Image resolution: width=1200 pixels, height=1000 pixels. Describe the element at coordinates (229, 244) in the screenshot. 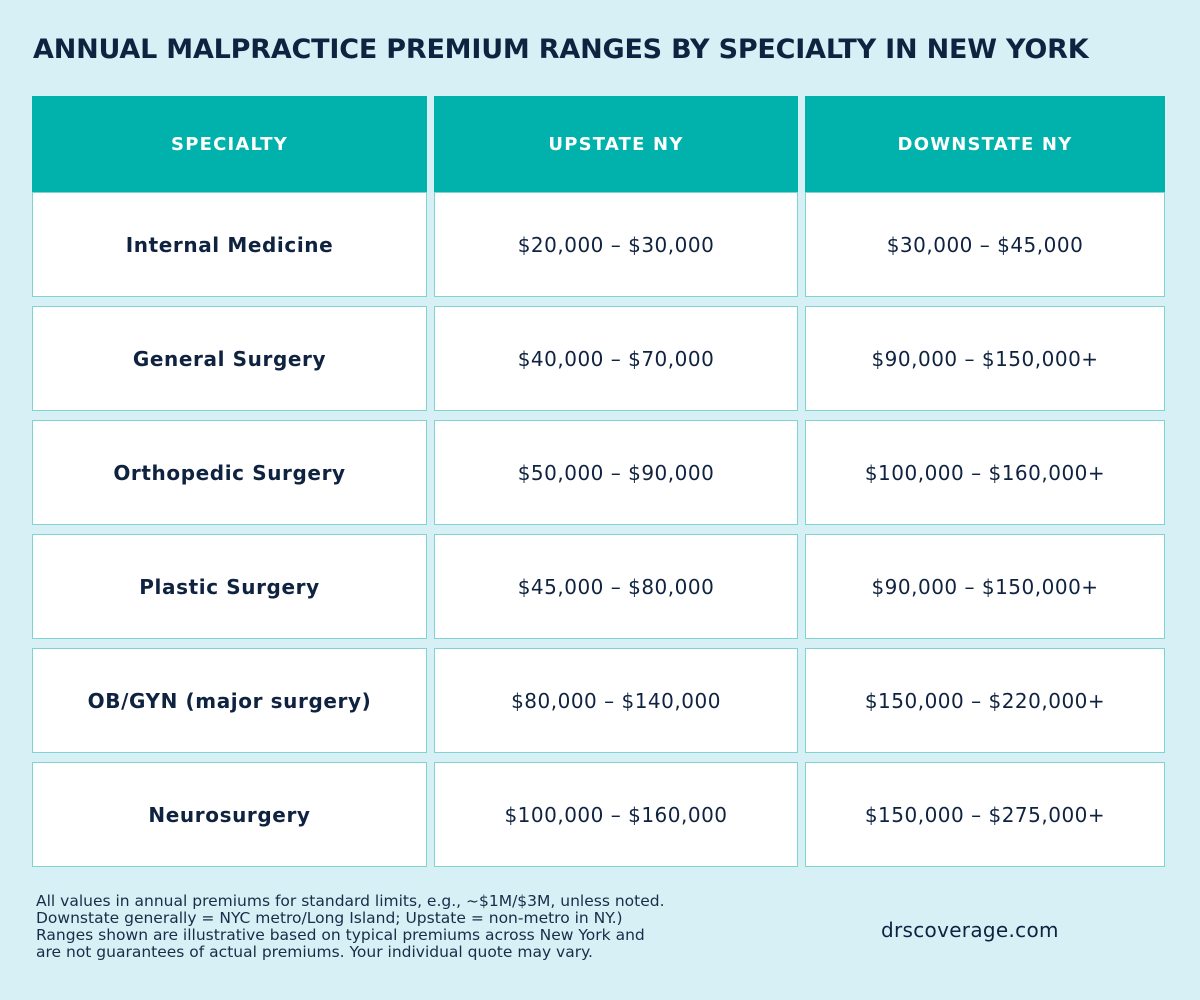

I see `specialty-cell: Internal Medicine` at that location.